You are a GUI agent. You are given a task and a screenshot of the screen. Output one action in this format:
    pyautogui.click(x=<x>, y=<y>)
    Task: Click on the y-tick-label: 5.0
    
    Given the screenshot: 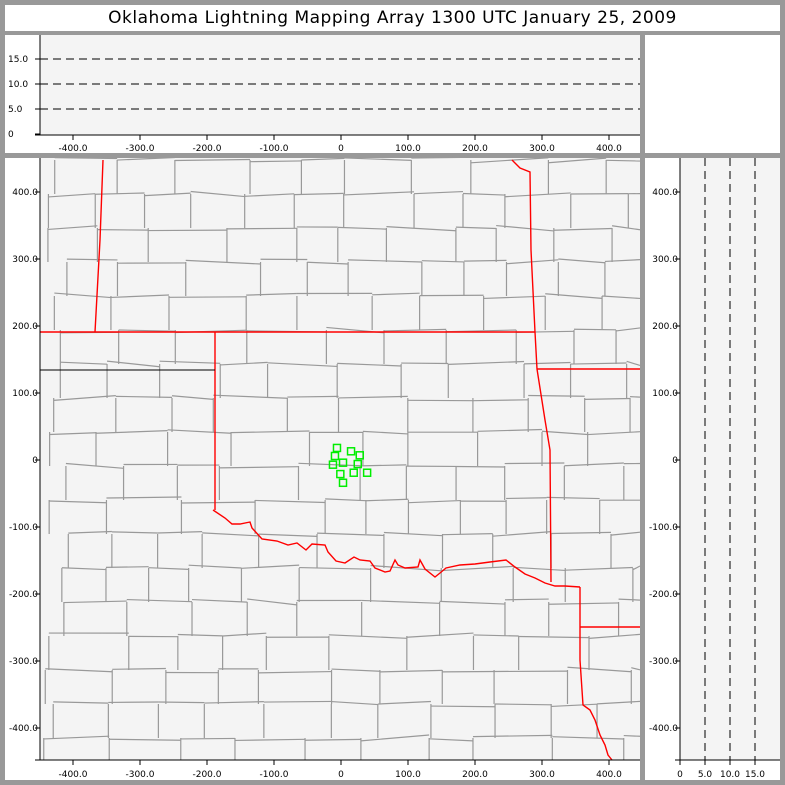 What is the action you would take?
    pyautogui.click(x=15, y=110)
    